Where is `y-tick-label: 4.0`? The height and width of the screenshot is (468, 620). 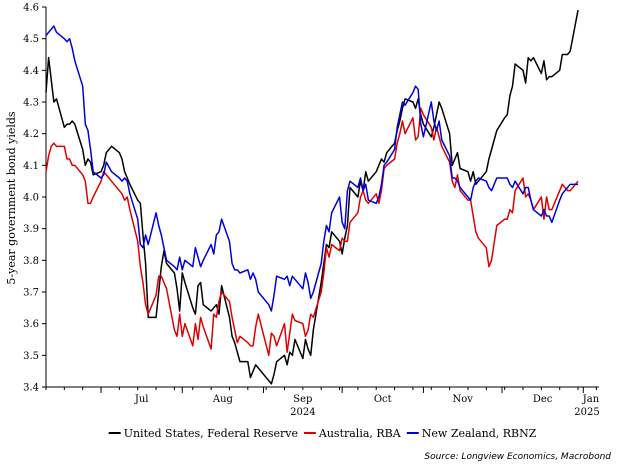 y-tick-label: 4.0 is located at coordinates (31, 198).